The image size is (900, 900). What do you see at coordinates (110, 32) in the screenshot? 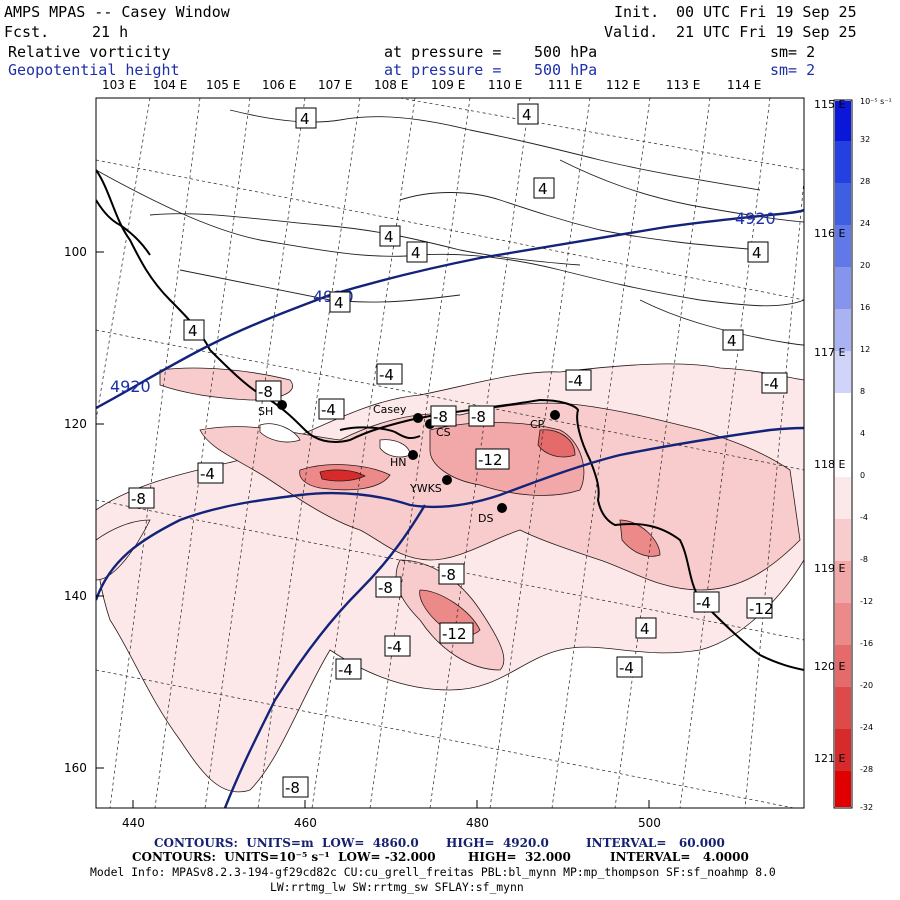
I see `forecast-value: 21 h` at bounding box center [110, 32].